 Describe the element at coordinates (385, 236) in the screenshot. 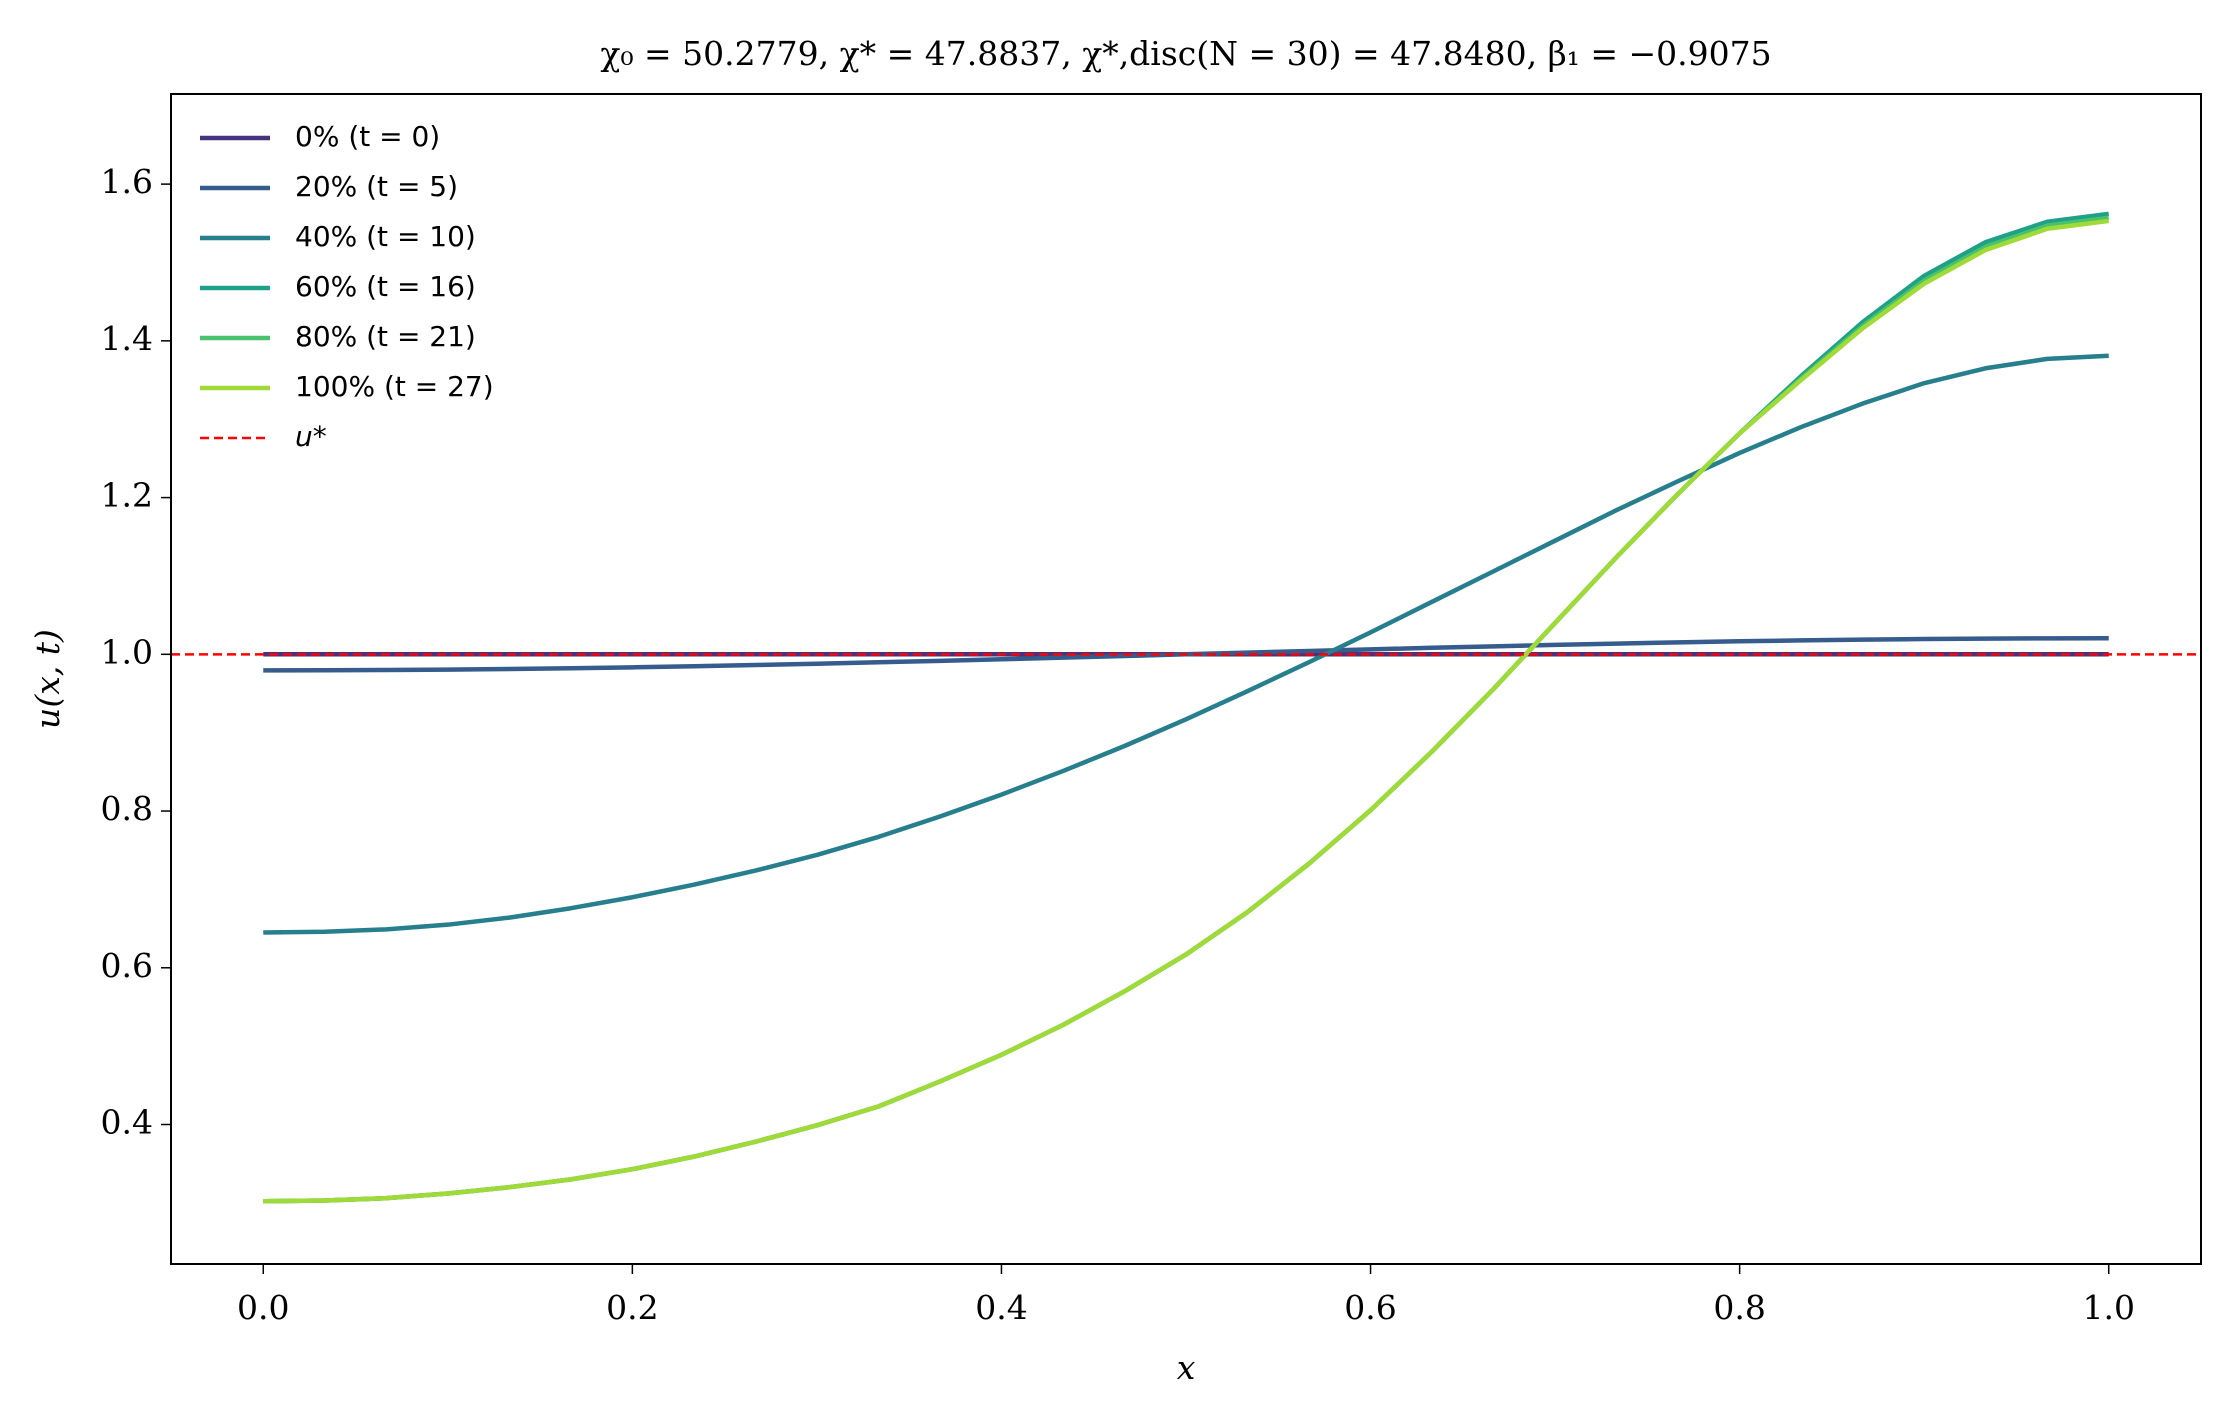

I see `legend-label: 40% (t = 10)` at that location.